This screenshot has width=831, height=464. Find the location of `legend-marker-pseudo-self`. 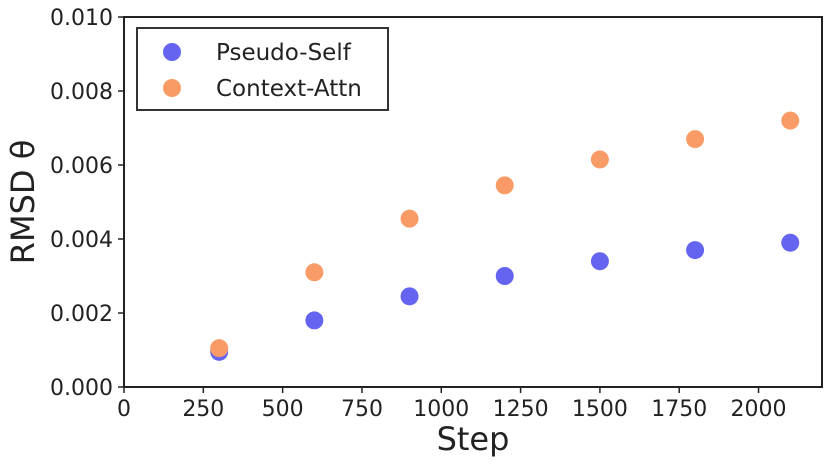

legend-marker-pseudo-self is located at coordinates (172, 52).